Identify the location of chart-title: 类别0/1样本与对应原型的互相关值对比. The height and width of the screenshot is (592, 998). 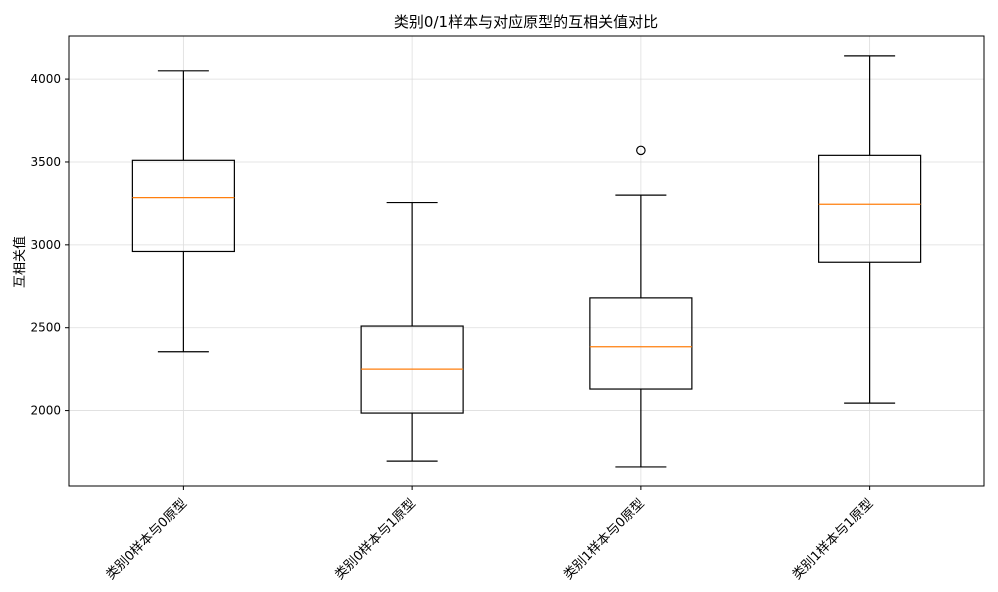
(526, 22).